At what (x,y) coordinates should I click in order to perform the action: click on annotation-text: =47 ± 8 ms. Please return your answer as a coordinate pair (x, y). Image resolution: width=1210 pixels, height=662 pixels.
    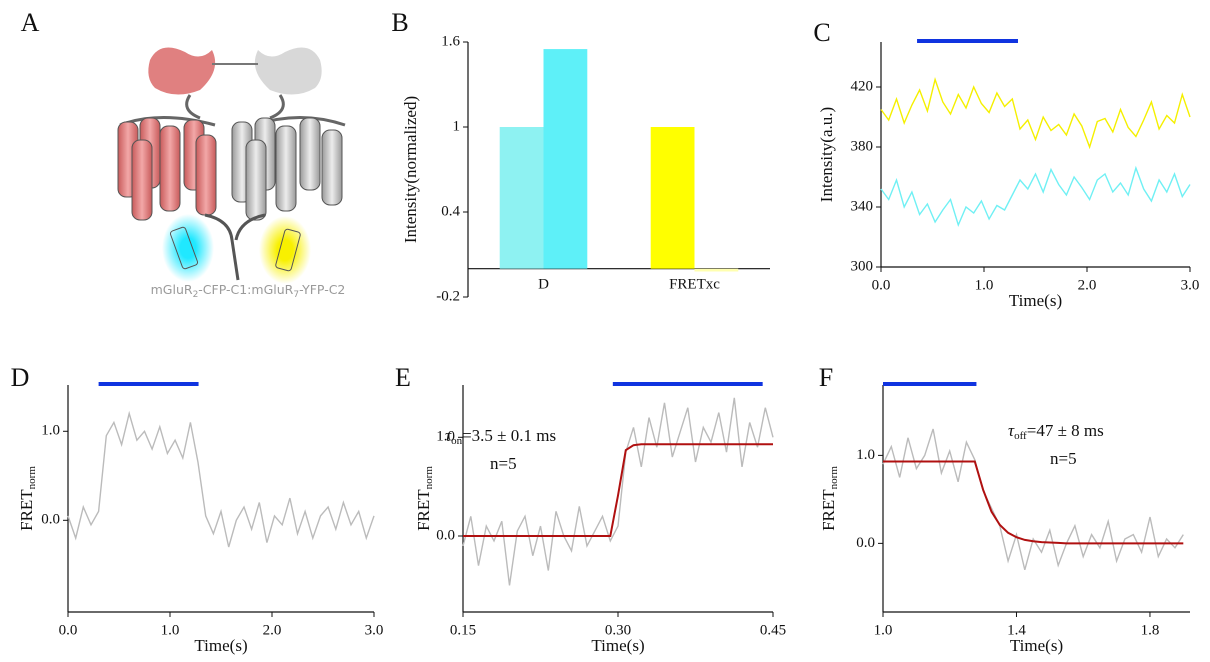
    Looking at the image, I should click on (1065, 430).